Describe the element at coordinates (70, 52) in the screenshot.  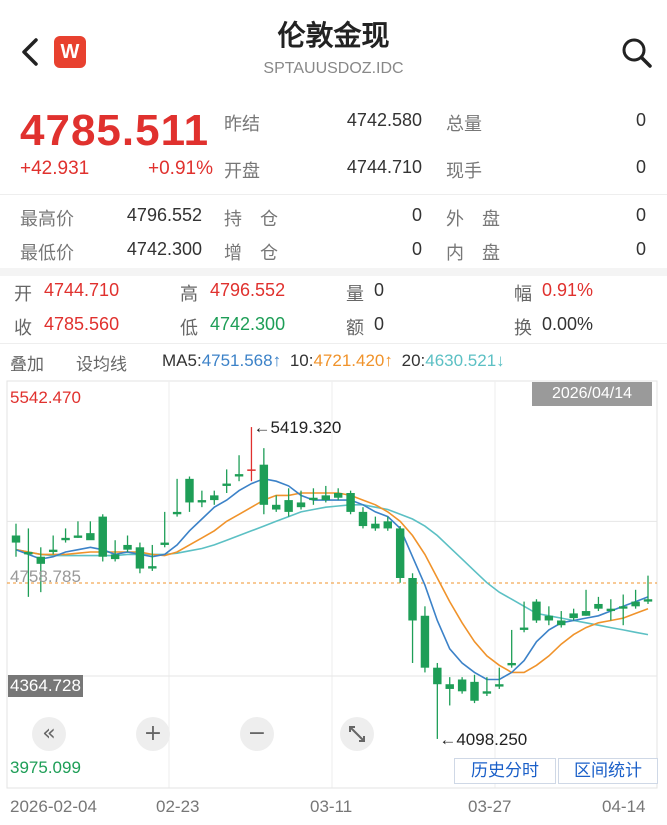
I see `app-logo: W` at that location.